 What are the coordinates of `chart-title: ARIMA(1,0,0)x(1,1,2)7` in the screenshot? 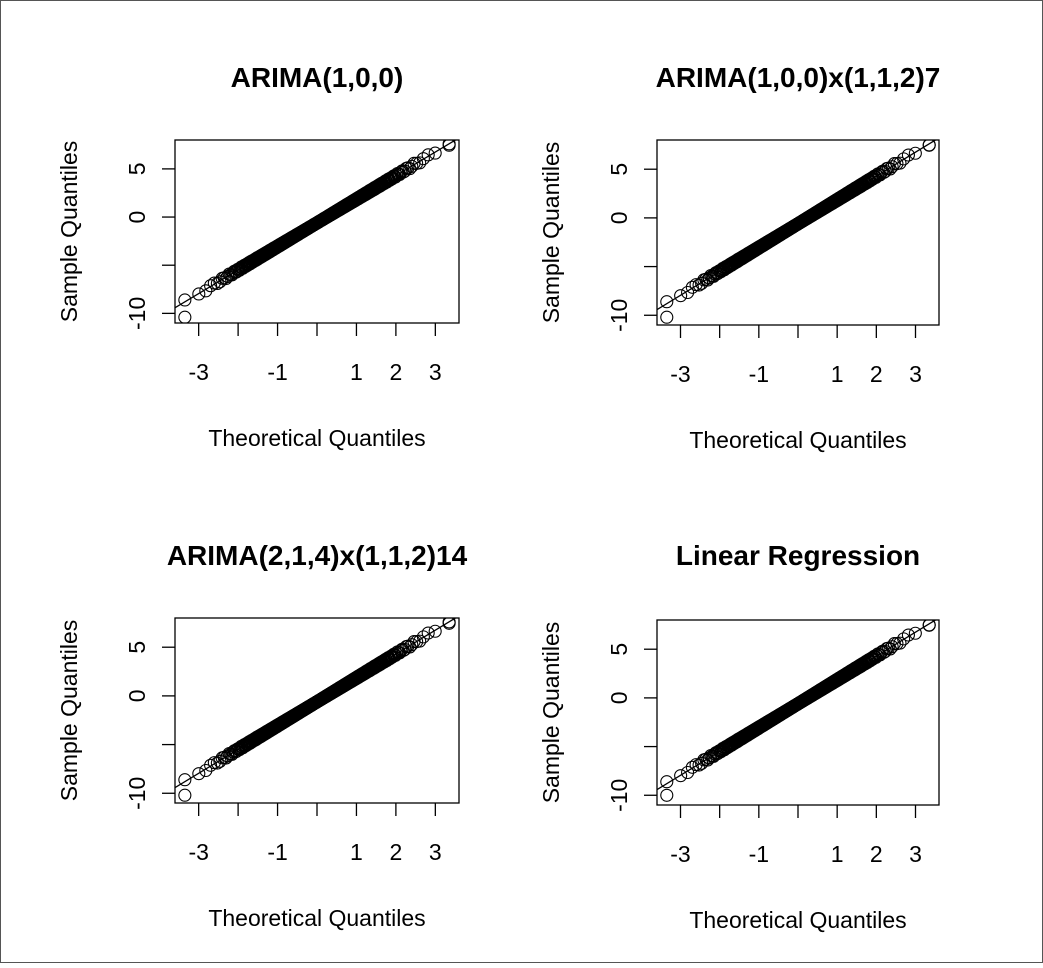 It's located at (798, 77).